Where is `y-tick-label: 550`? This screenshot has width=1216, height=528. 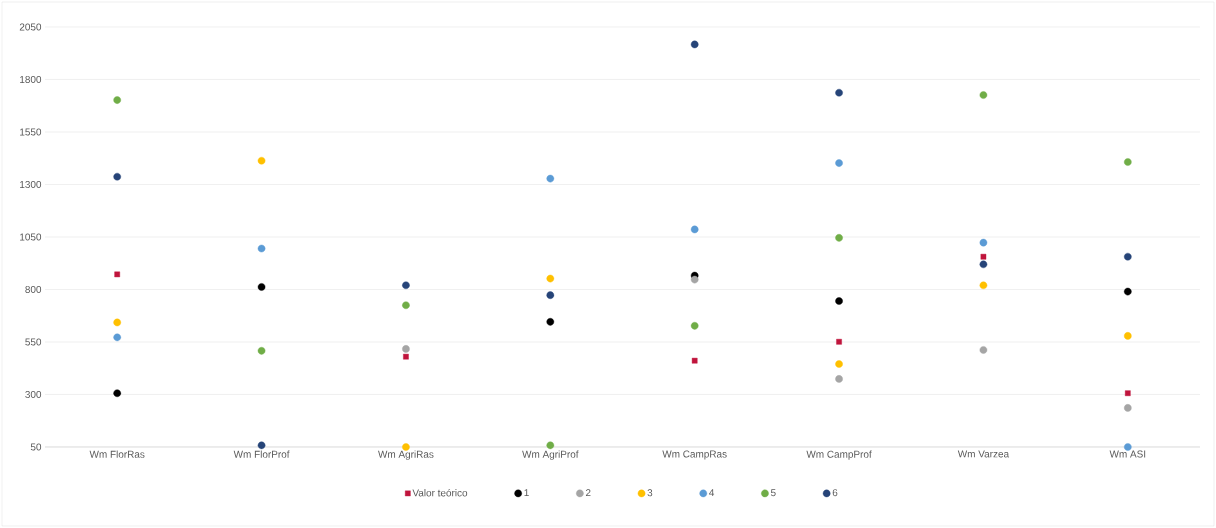
y-tick-label: 550 is located at coordinates (33, 342).